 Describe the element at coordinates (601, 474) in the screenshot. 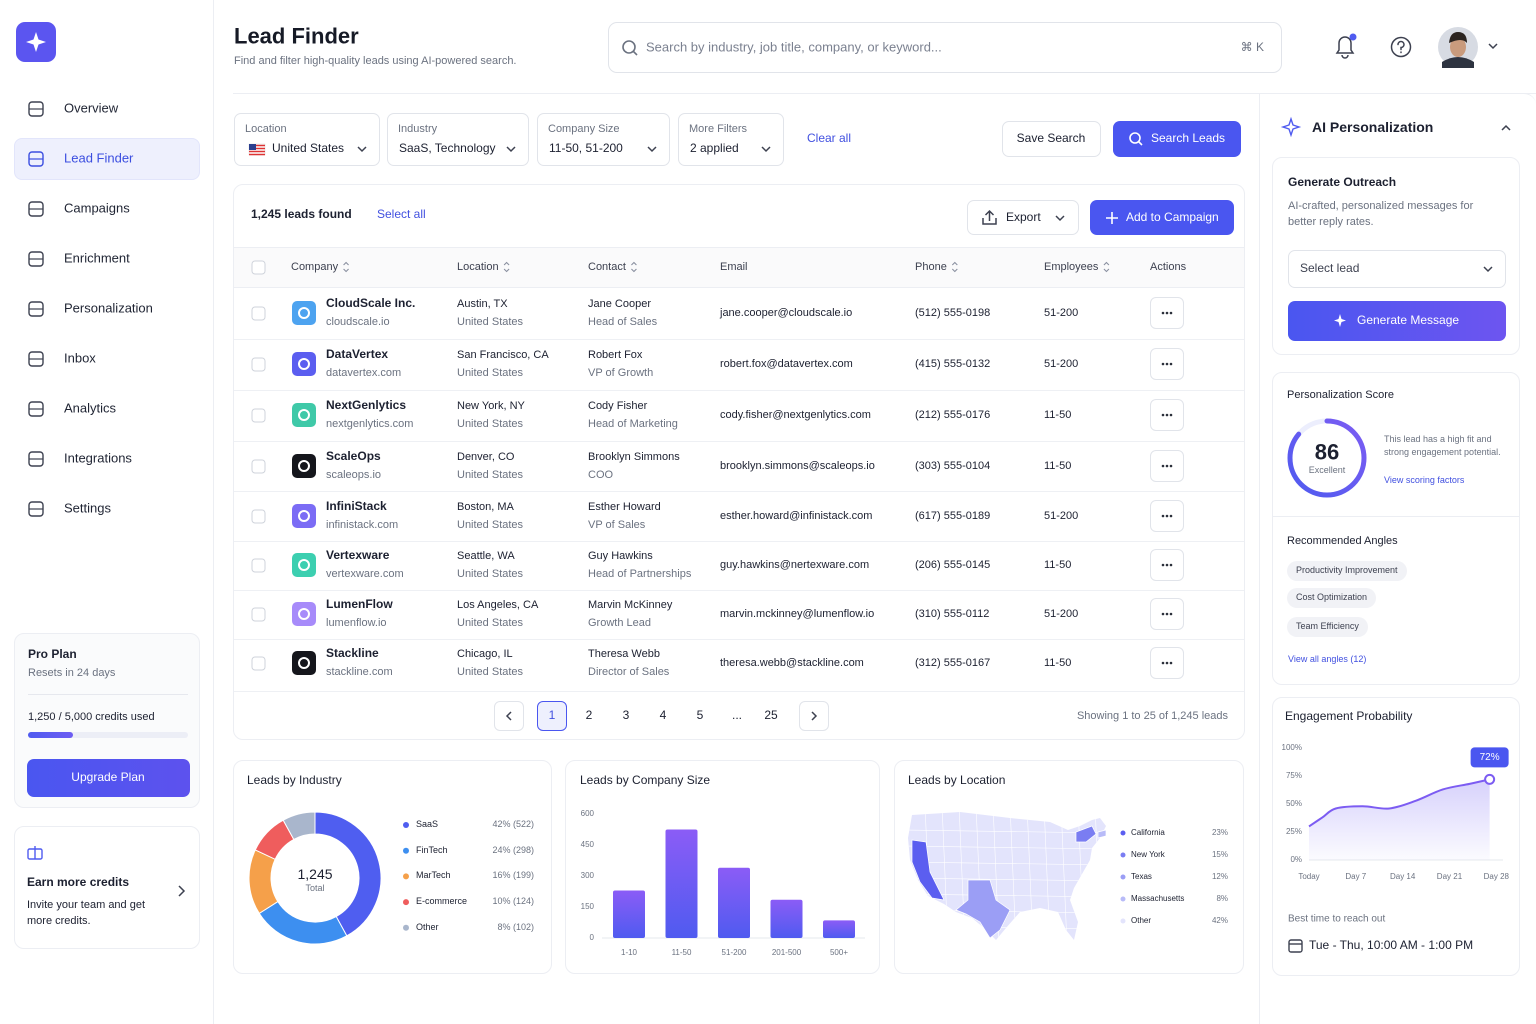

I see `contact-role: COO` at that location.